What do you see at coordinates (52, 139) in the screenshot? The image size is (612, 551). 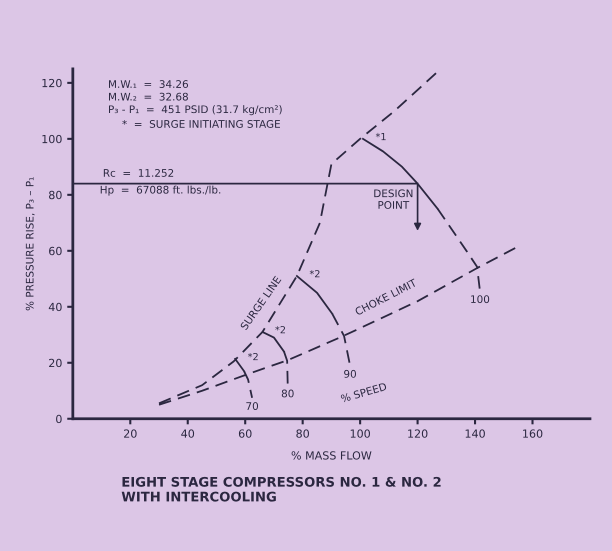 I see `y-tick-label: 100` at bounding box center [52, 139].